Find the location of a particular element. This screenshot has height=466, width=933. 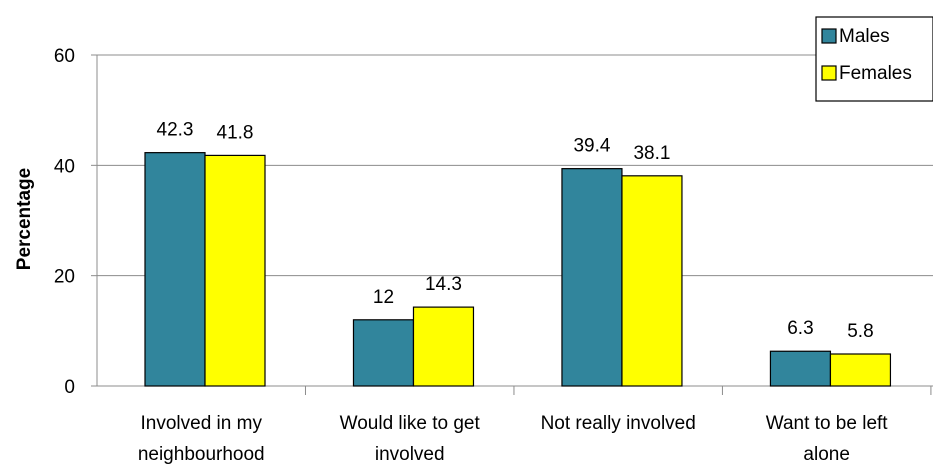

y-axis-label: Percentage is located at coordinates (24, 219).